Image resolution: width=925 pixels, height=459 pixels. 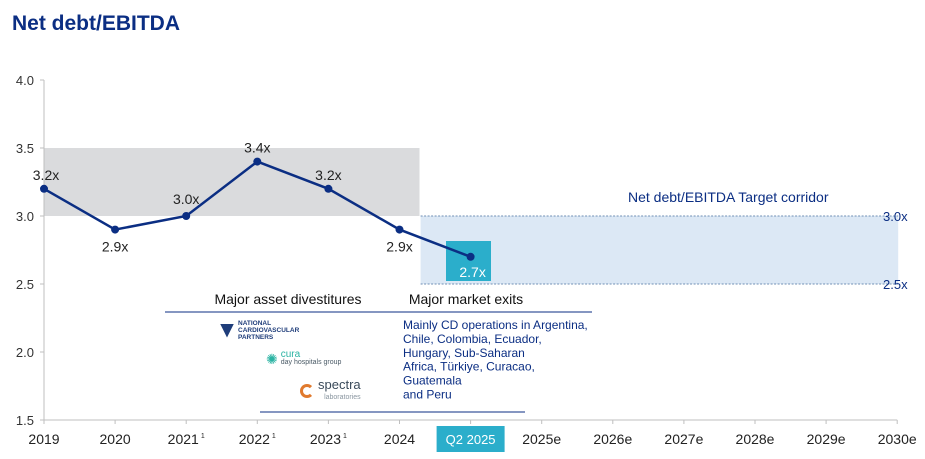 I want to click on x-tick-label: 2030e, so click(x=897, y=439).